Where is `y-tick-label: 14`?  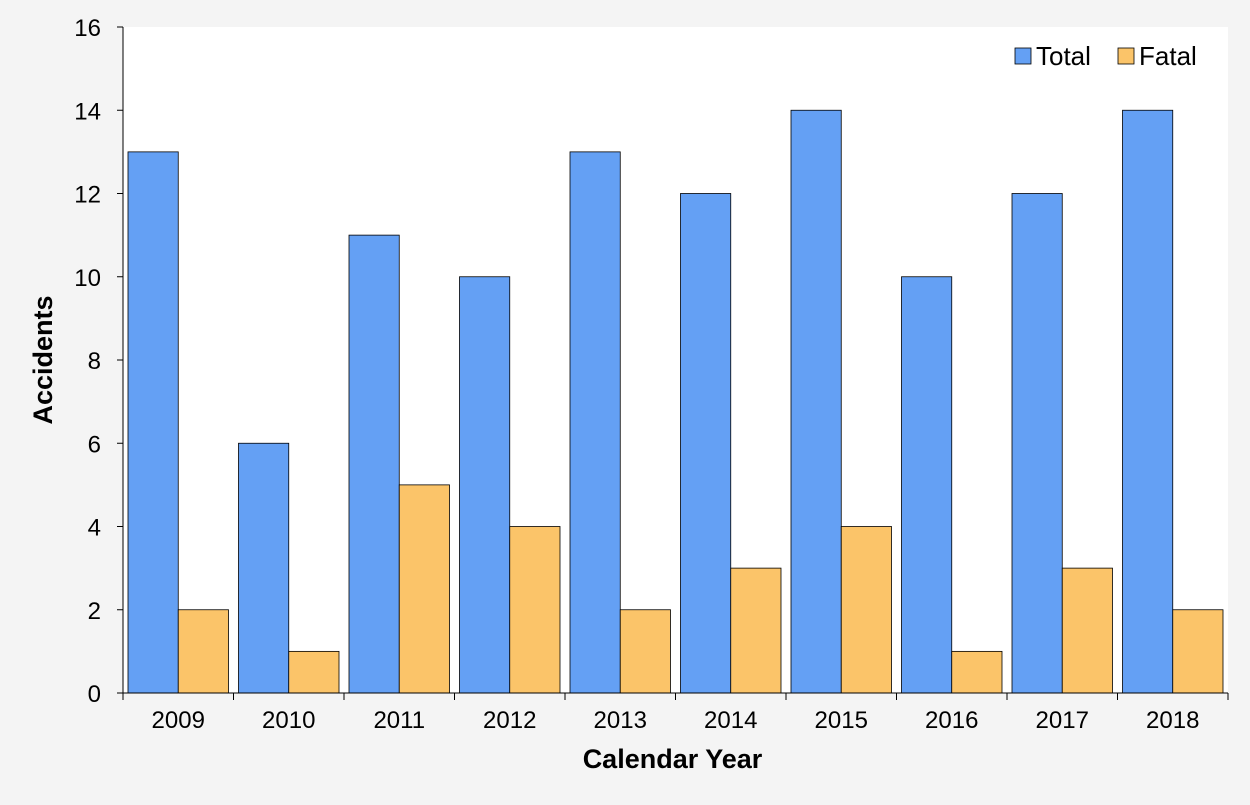
y-tick-label: 14 is located at coordinates (87, 111).